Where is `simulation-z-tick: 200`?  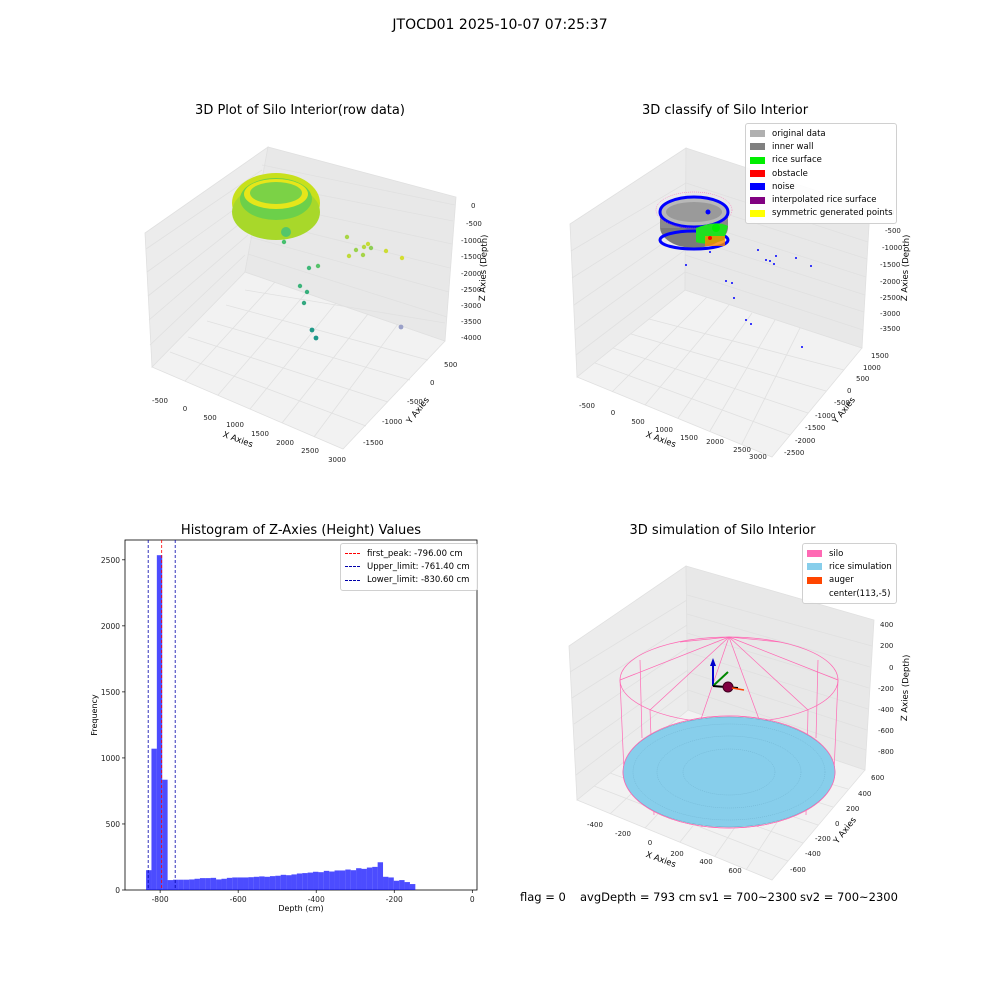 simulation-z-tick: 200 is located at coordinates (886, 646).